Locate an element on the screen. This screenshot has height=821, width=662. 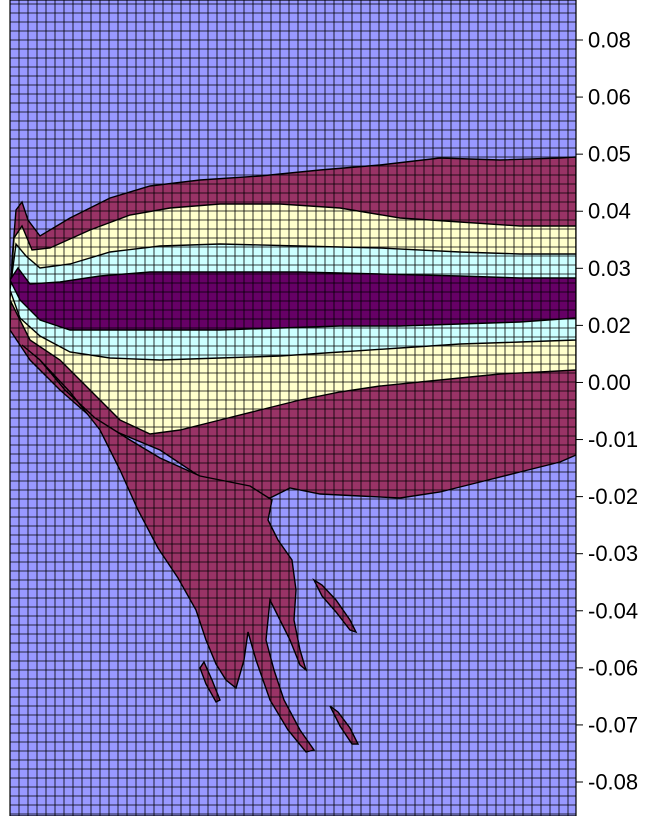
y-tick-label: -0.02 is located at coordinates (613, 496).